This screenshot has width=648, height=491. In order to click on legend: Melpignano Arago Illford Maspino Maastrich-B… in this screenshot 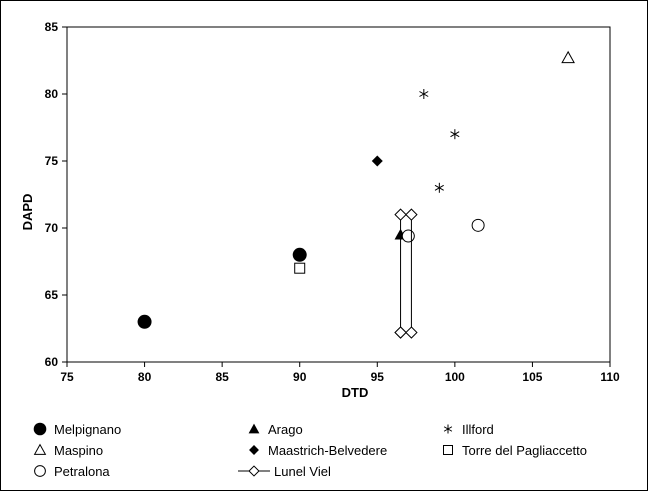, I will do `click(310, 450)`.